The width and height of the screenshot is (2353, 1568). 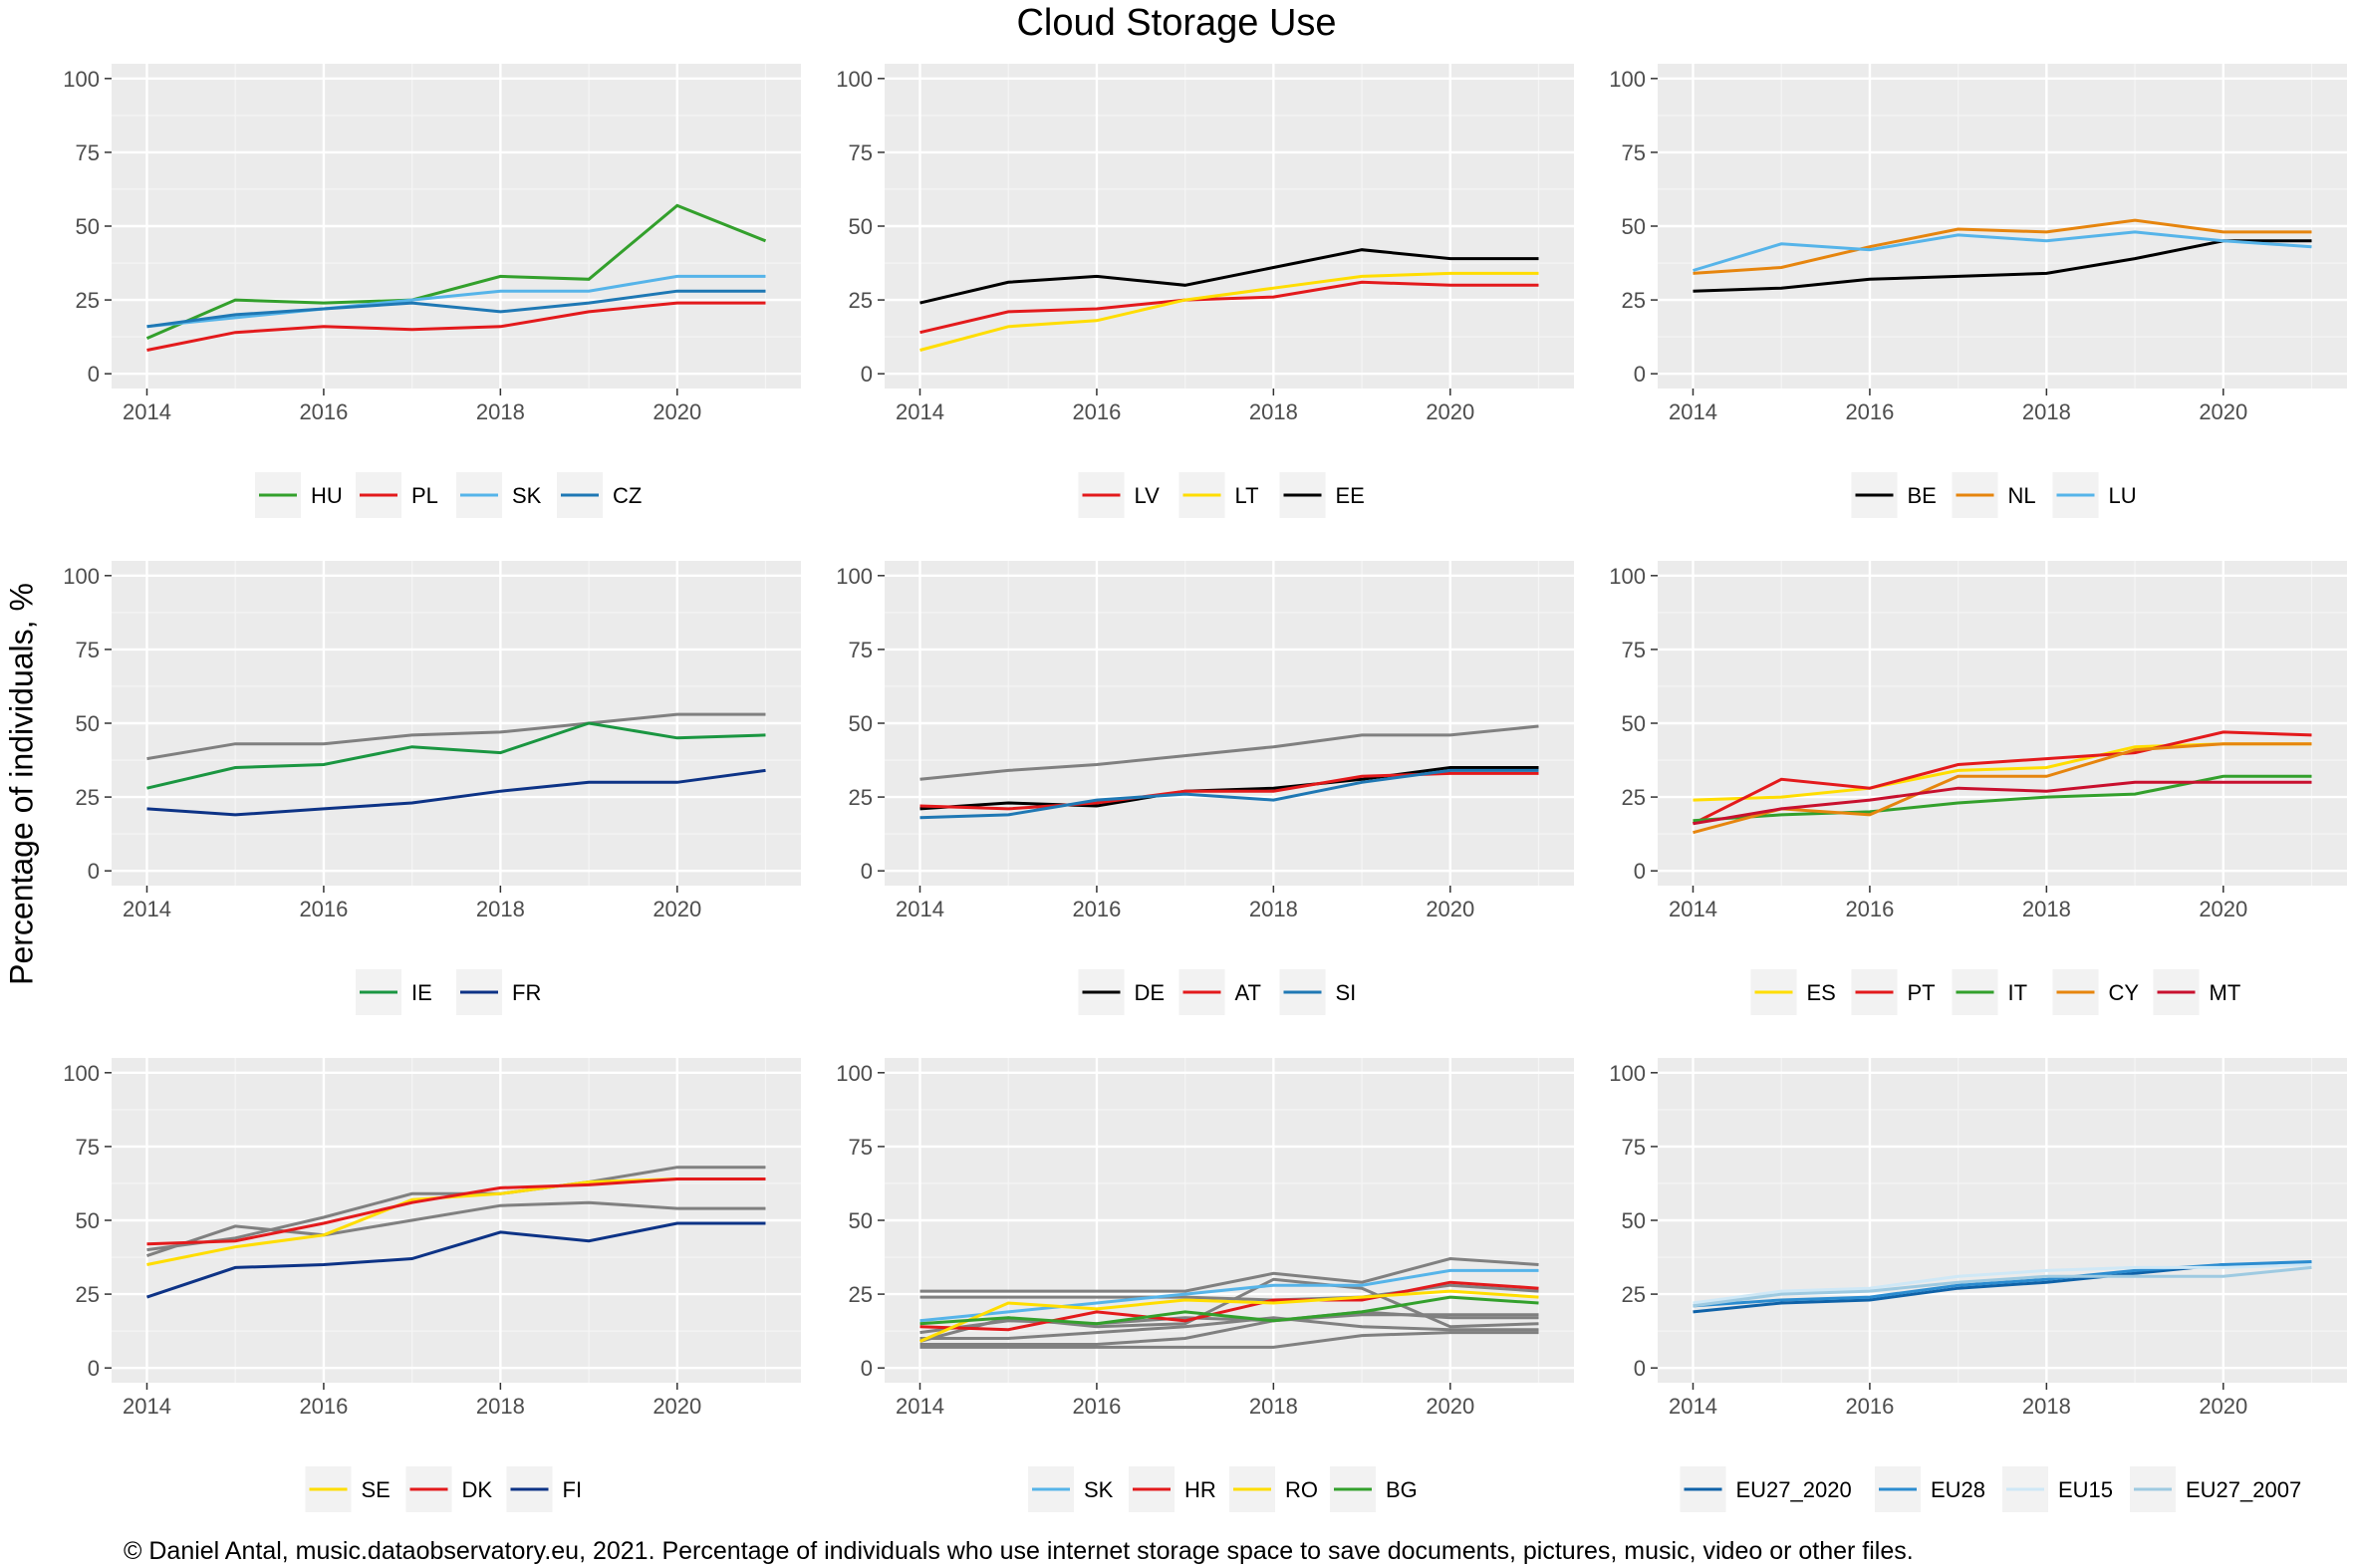 I want to click on series-line-be, so click(x=2003, y=266).